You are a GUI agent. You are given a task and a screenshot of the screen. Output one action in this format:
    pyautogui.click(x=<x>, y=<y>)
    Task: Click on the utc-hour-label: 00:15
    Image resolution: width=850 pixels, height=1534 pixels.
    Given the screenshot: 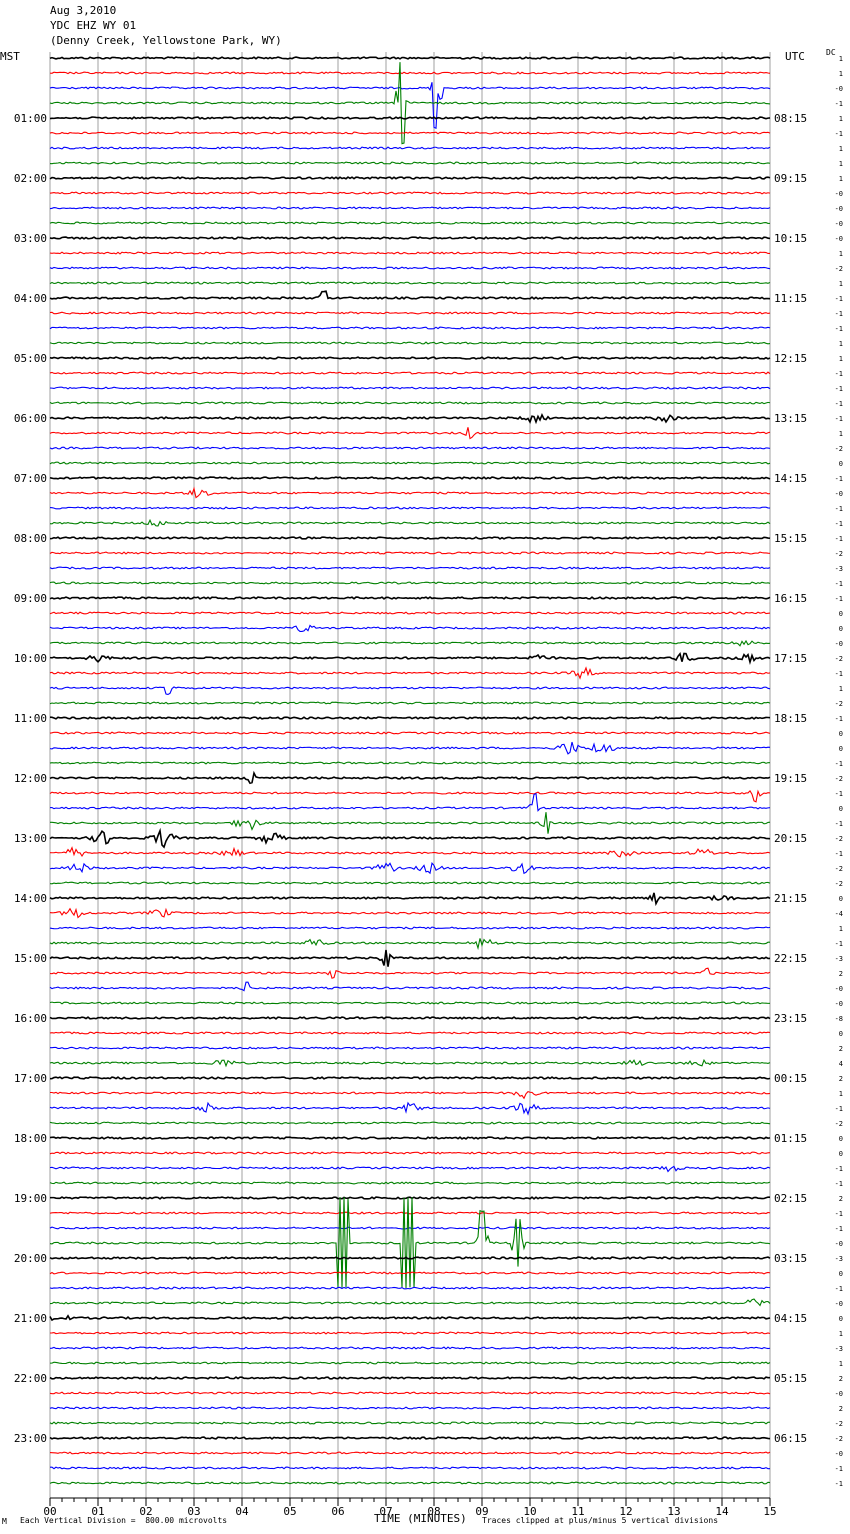 What is the action you would take?
    pyautogui.click(x=790, y=1078)
    